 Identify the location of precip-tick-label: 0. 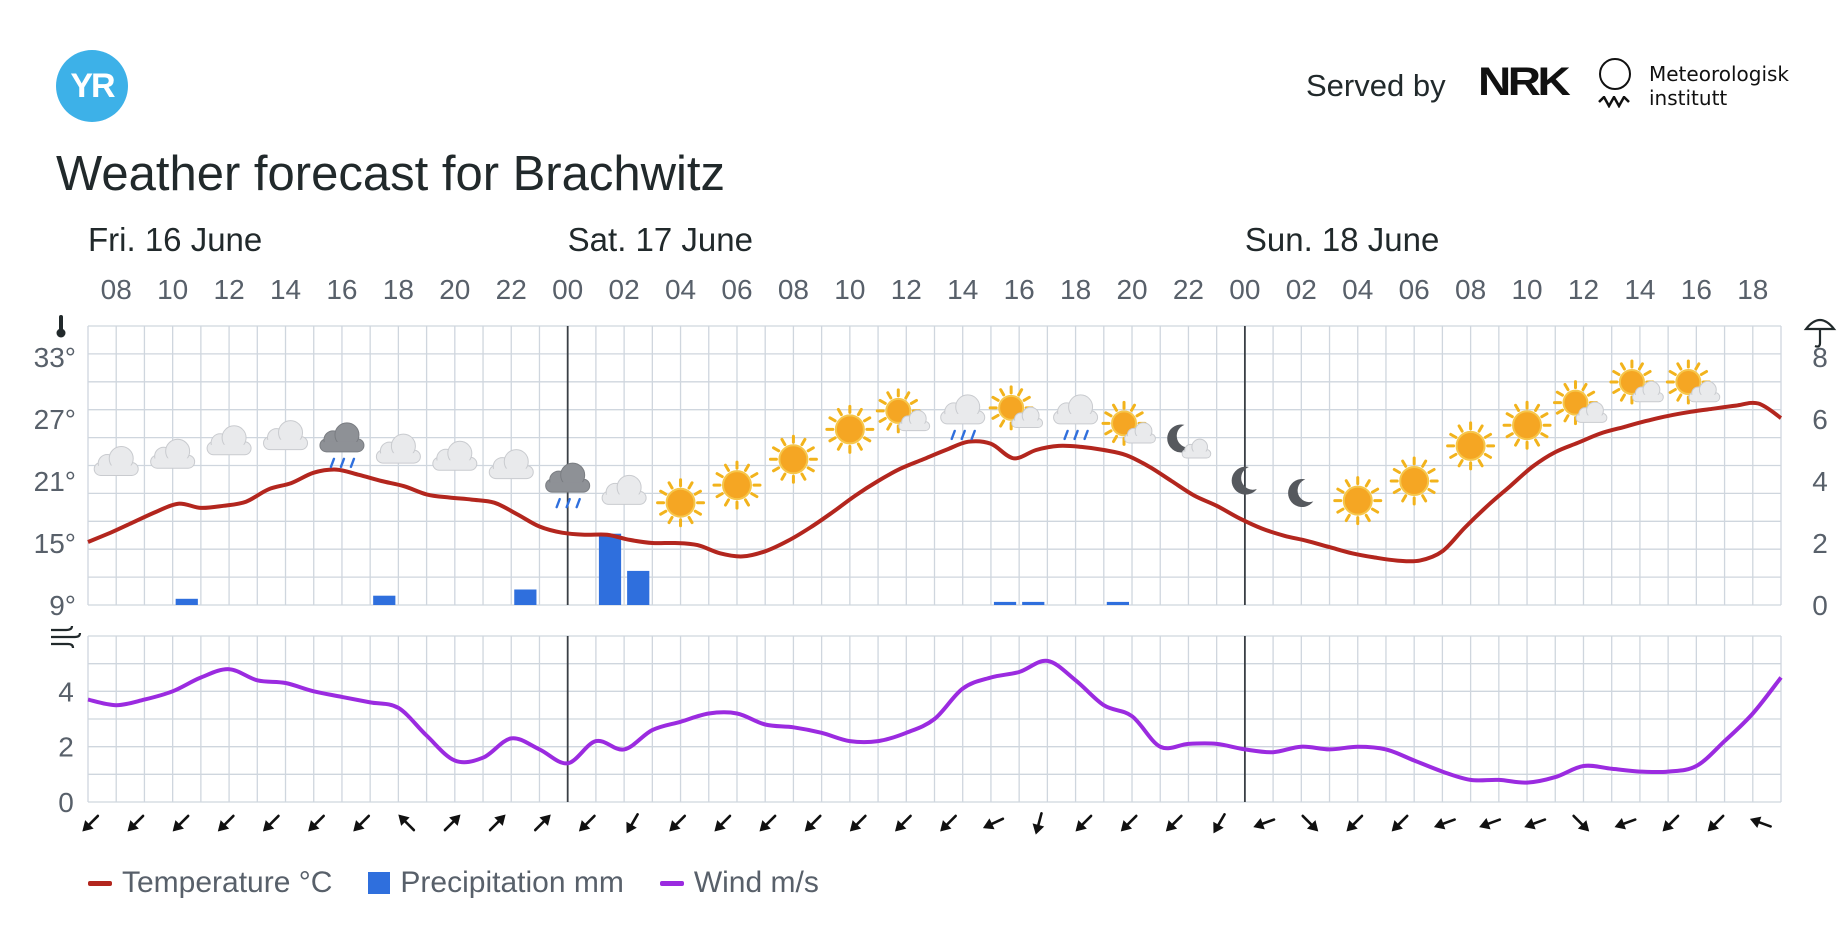
(1820, 605).